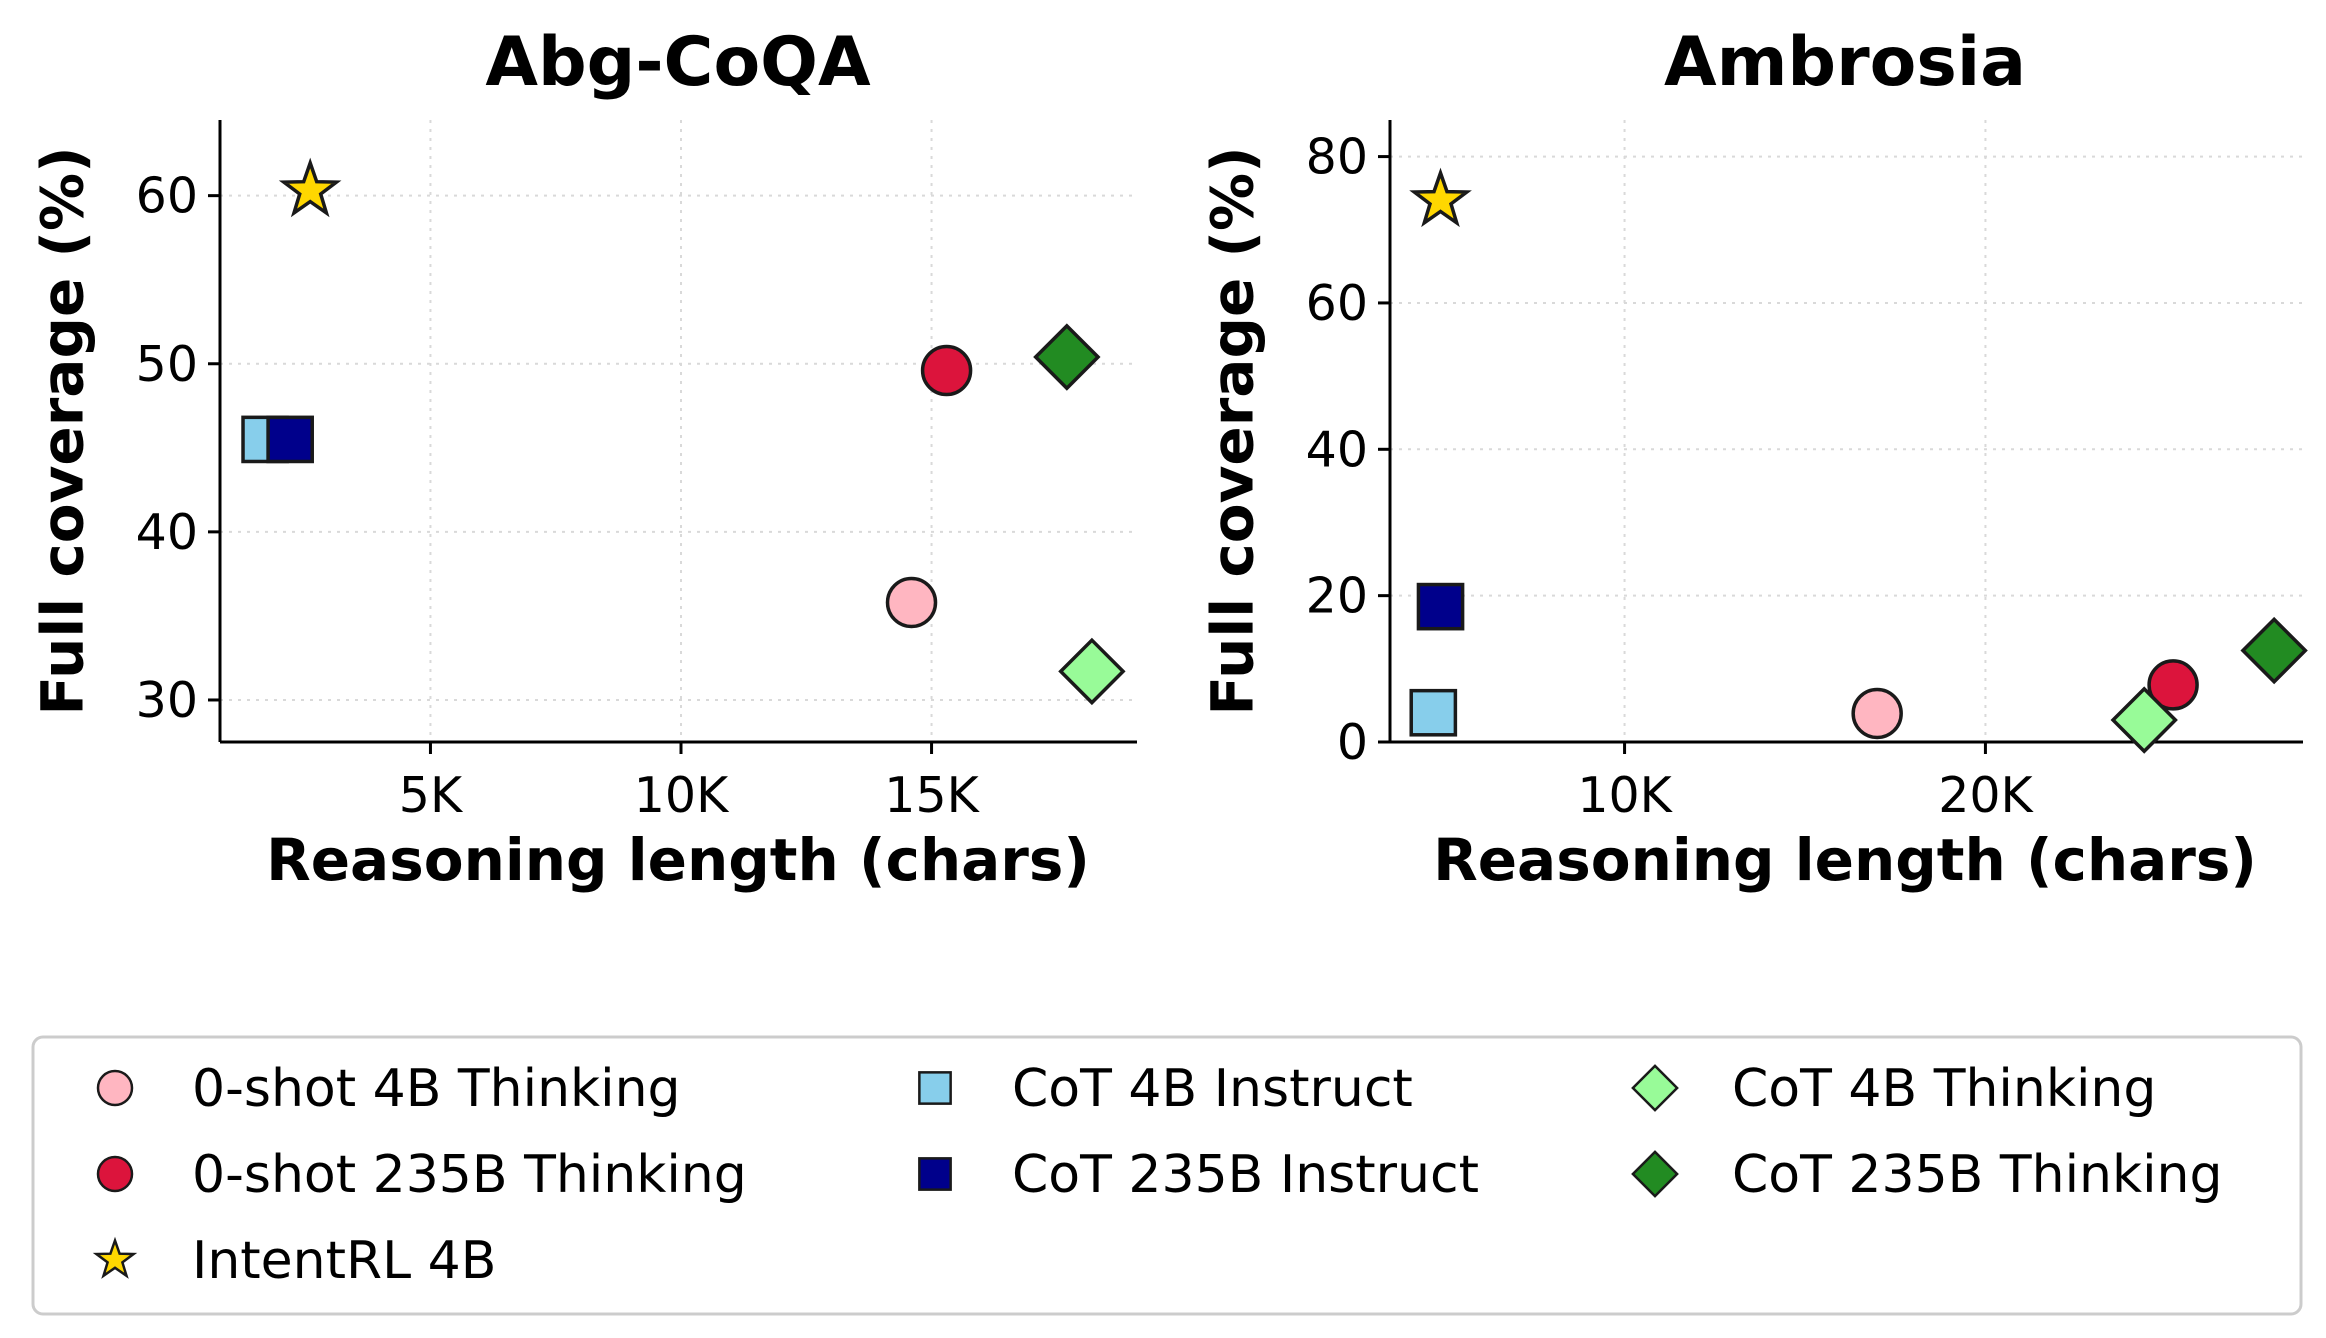  What do you see at coordinates (1337, 596) in the screenshot?
I see `y-tick-label: 20` at bounding box center [1337, 596].